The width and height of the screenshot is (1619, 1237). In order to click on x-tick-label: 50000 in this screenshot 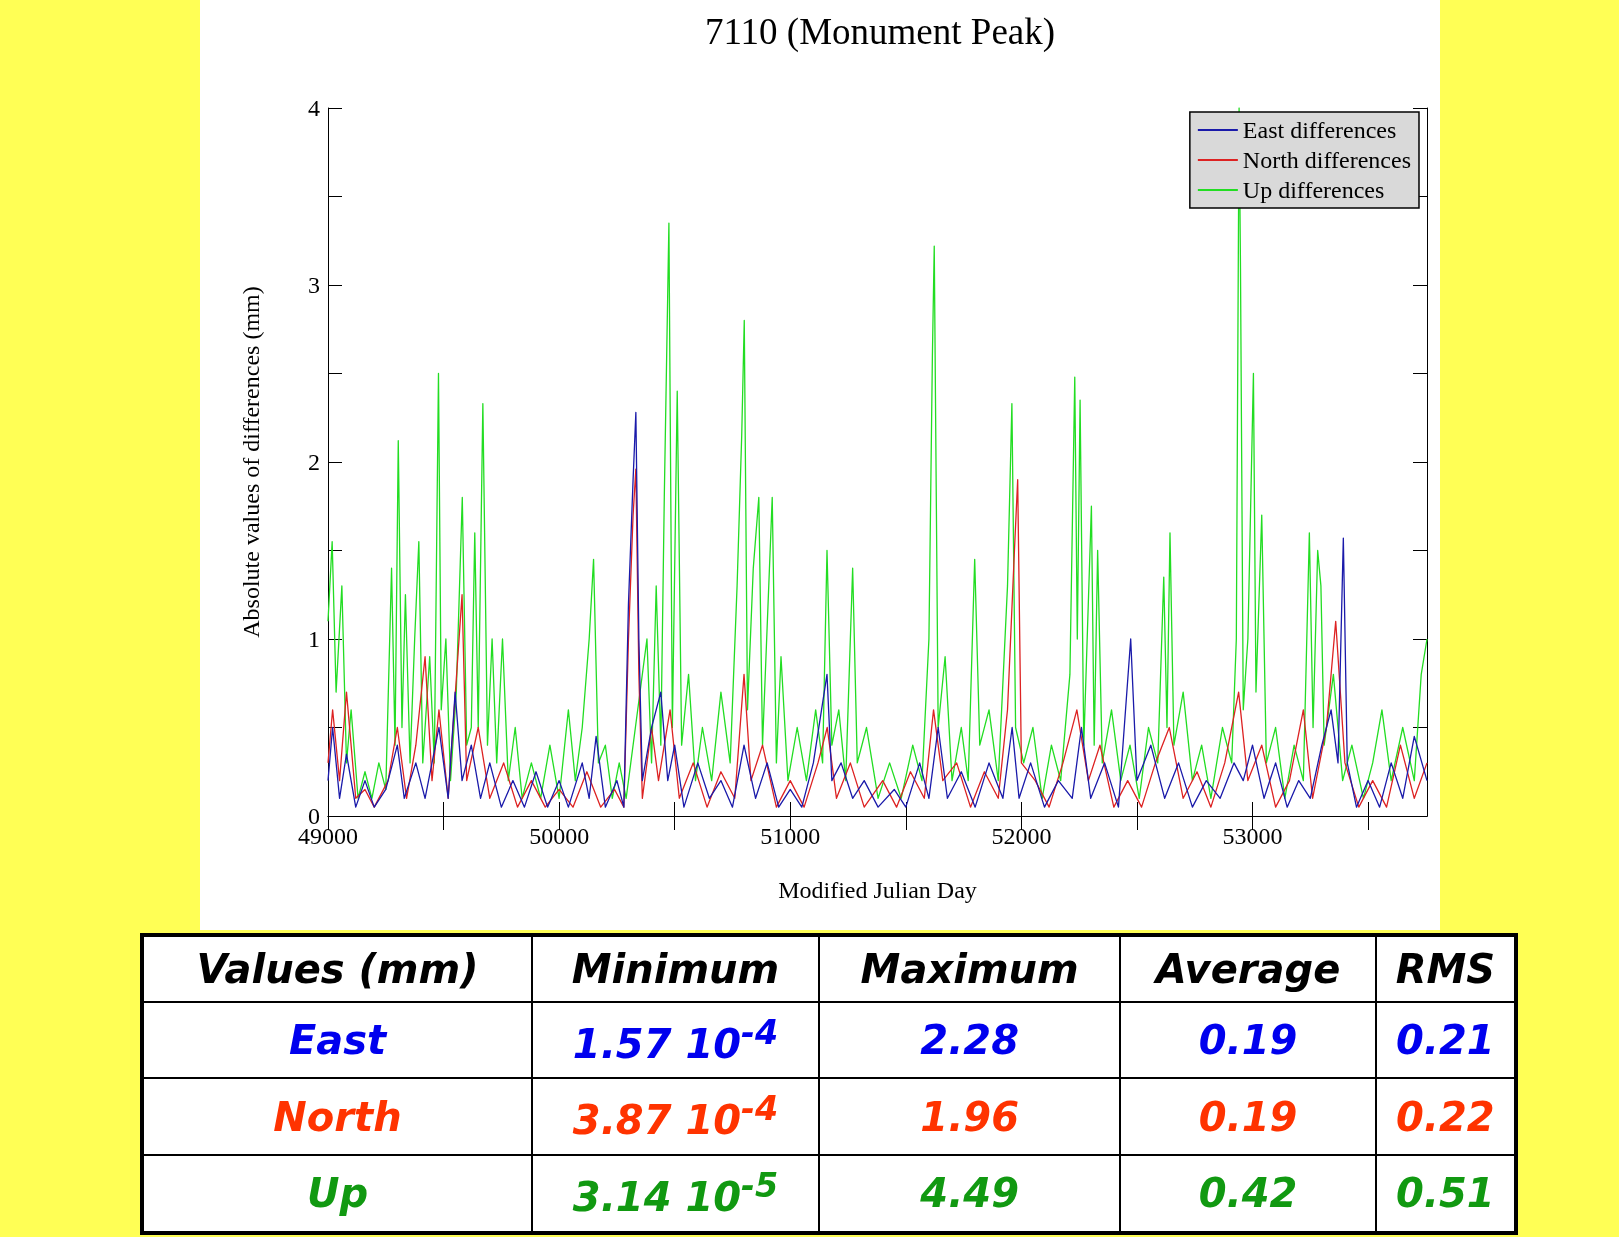, I will do `click(559, 836)`.